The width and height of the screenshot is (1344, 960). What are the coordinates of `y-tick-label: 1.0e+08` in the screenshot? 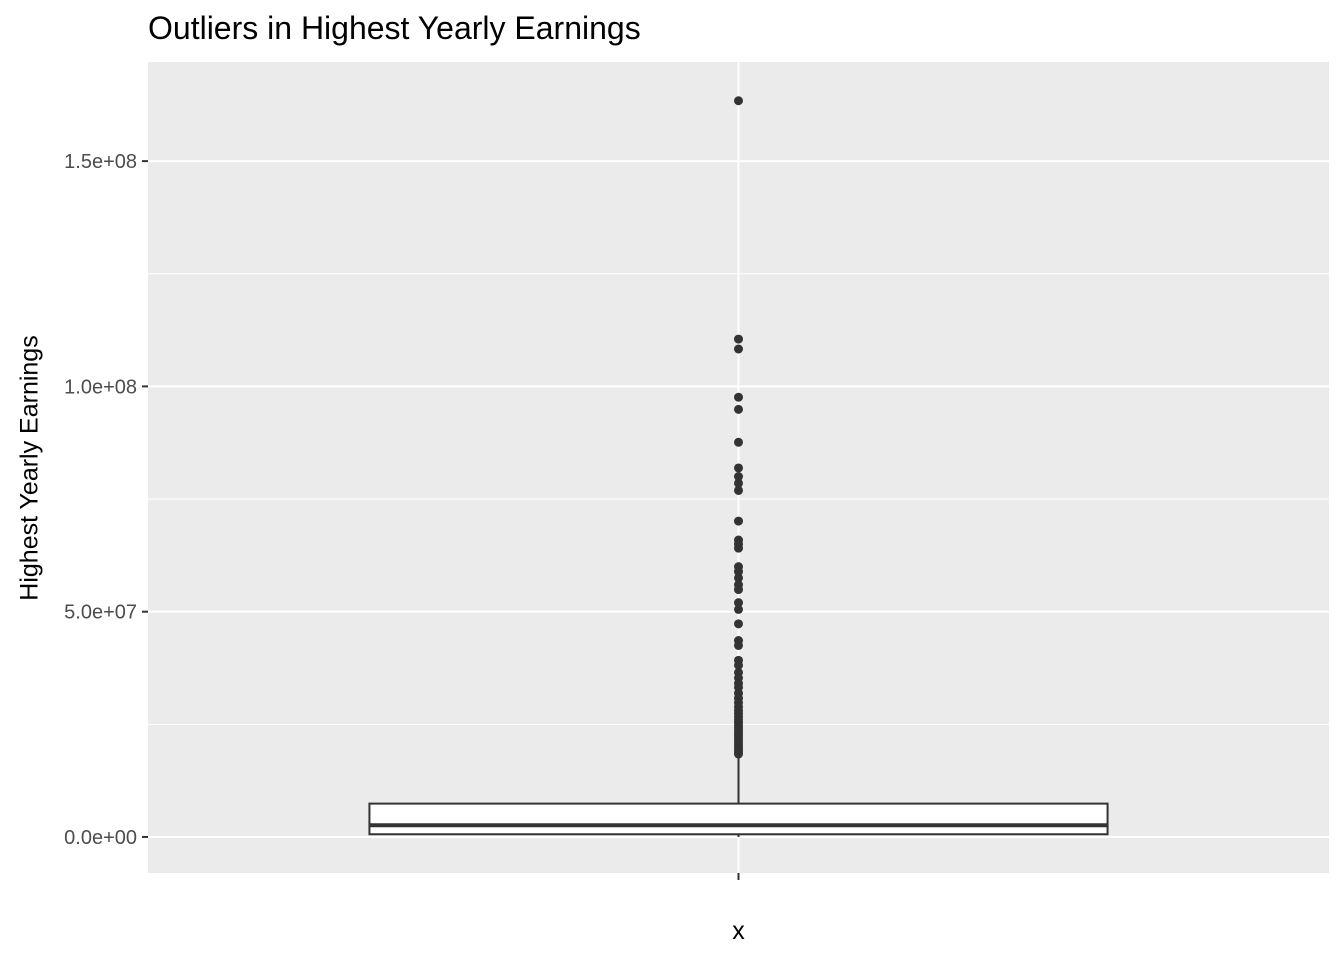 It's located at (100, 387).